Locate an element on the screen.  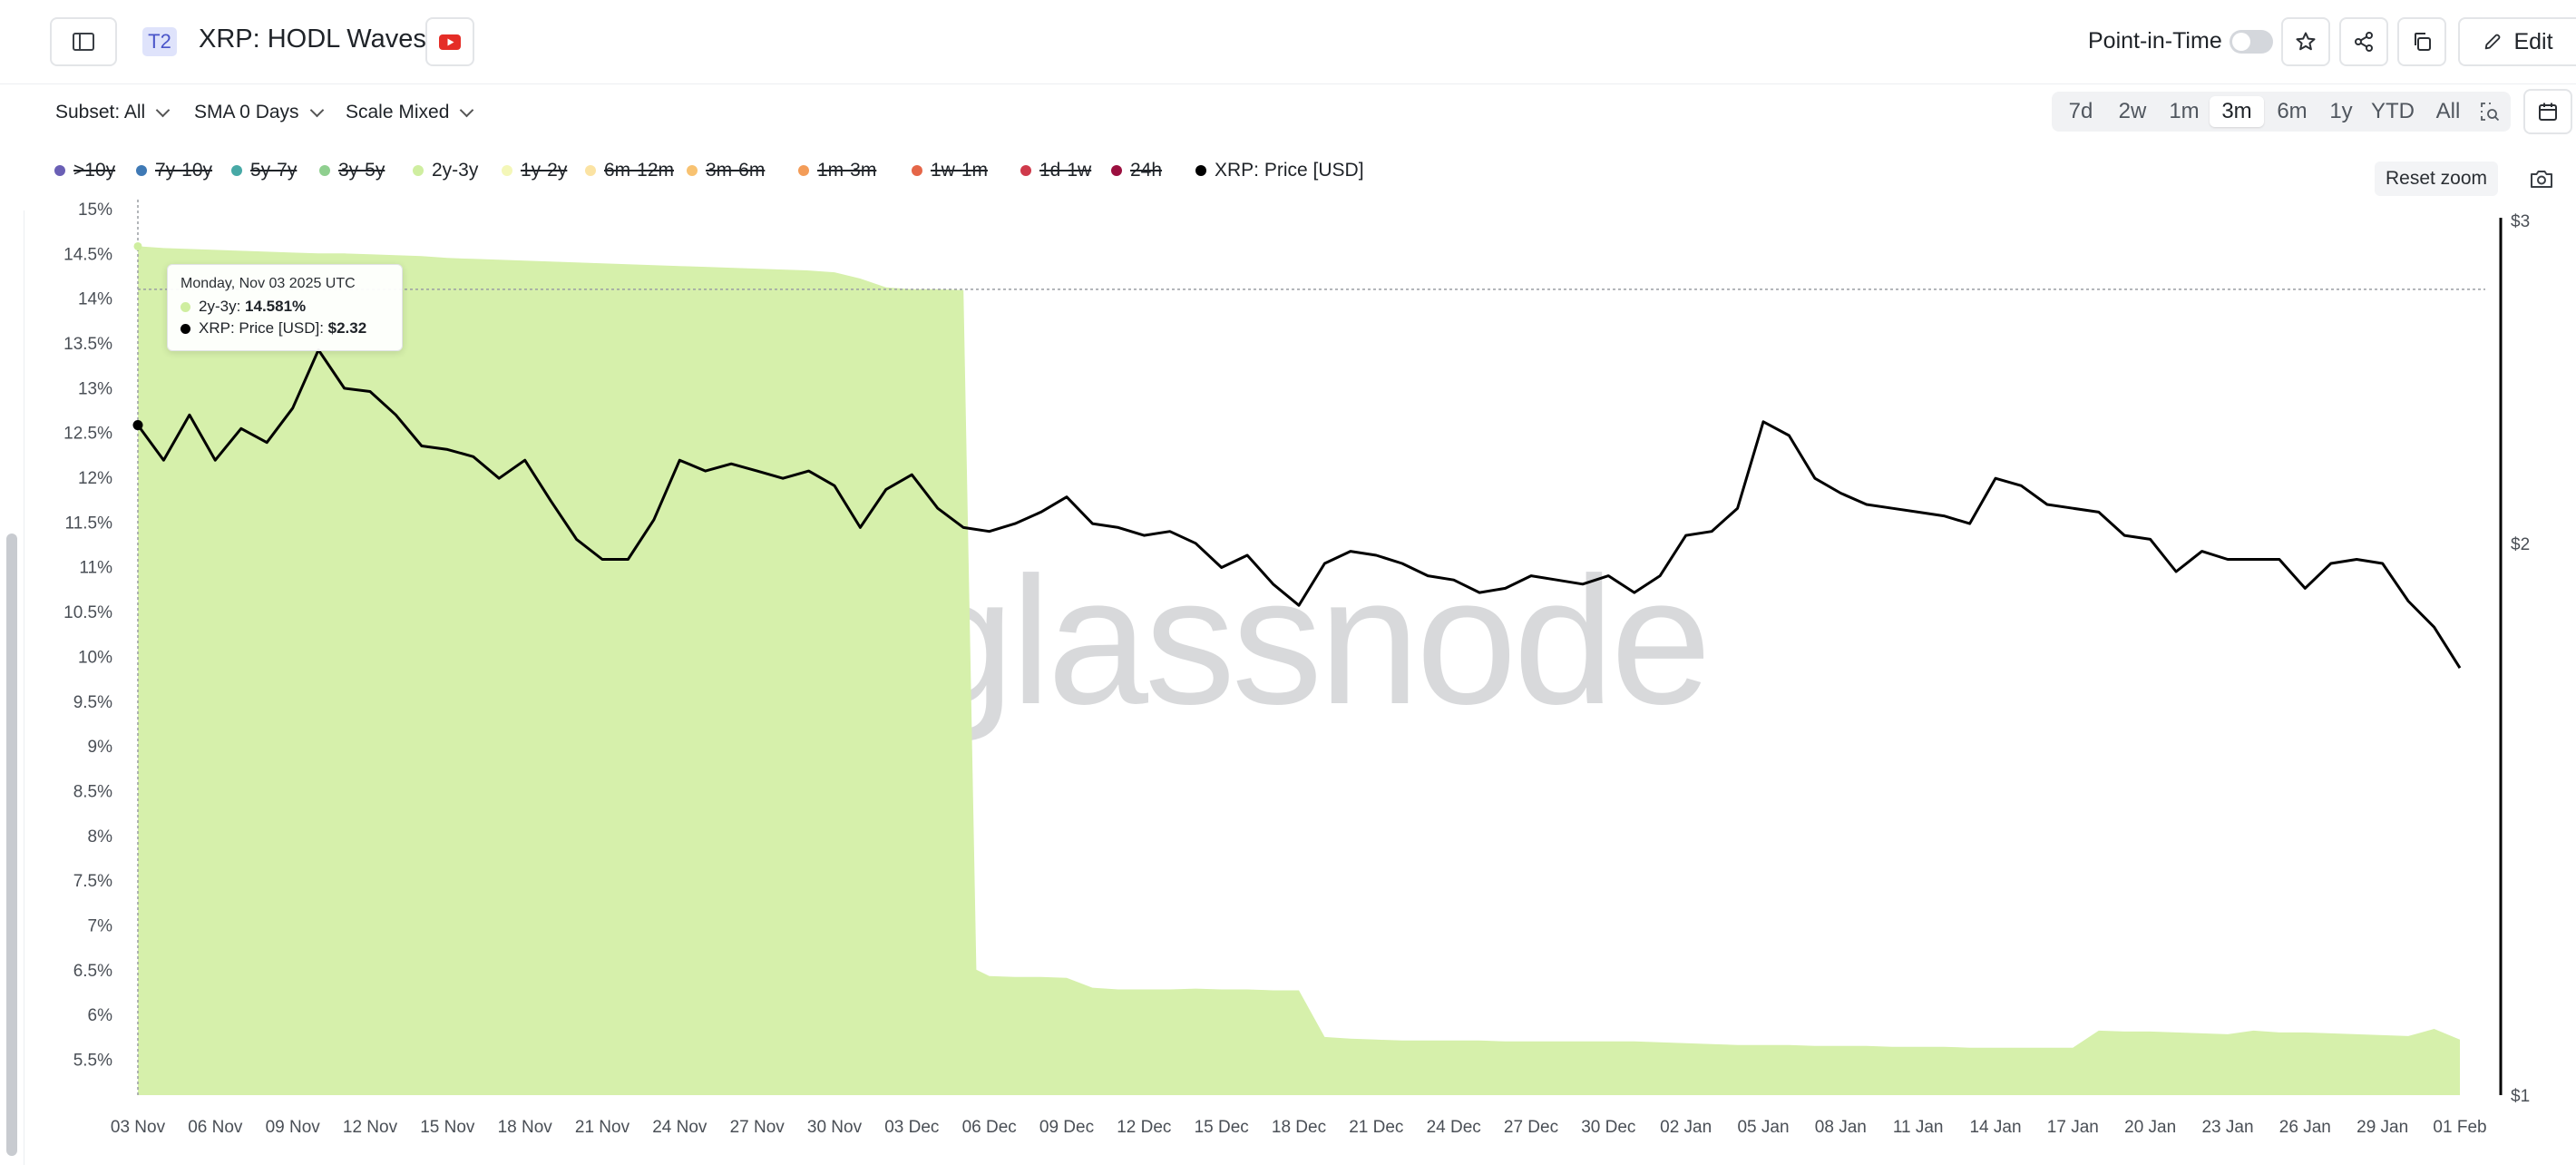
legend-item-3y-5y: 3y-5y is located at coordinates (352, 170).